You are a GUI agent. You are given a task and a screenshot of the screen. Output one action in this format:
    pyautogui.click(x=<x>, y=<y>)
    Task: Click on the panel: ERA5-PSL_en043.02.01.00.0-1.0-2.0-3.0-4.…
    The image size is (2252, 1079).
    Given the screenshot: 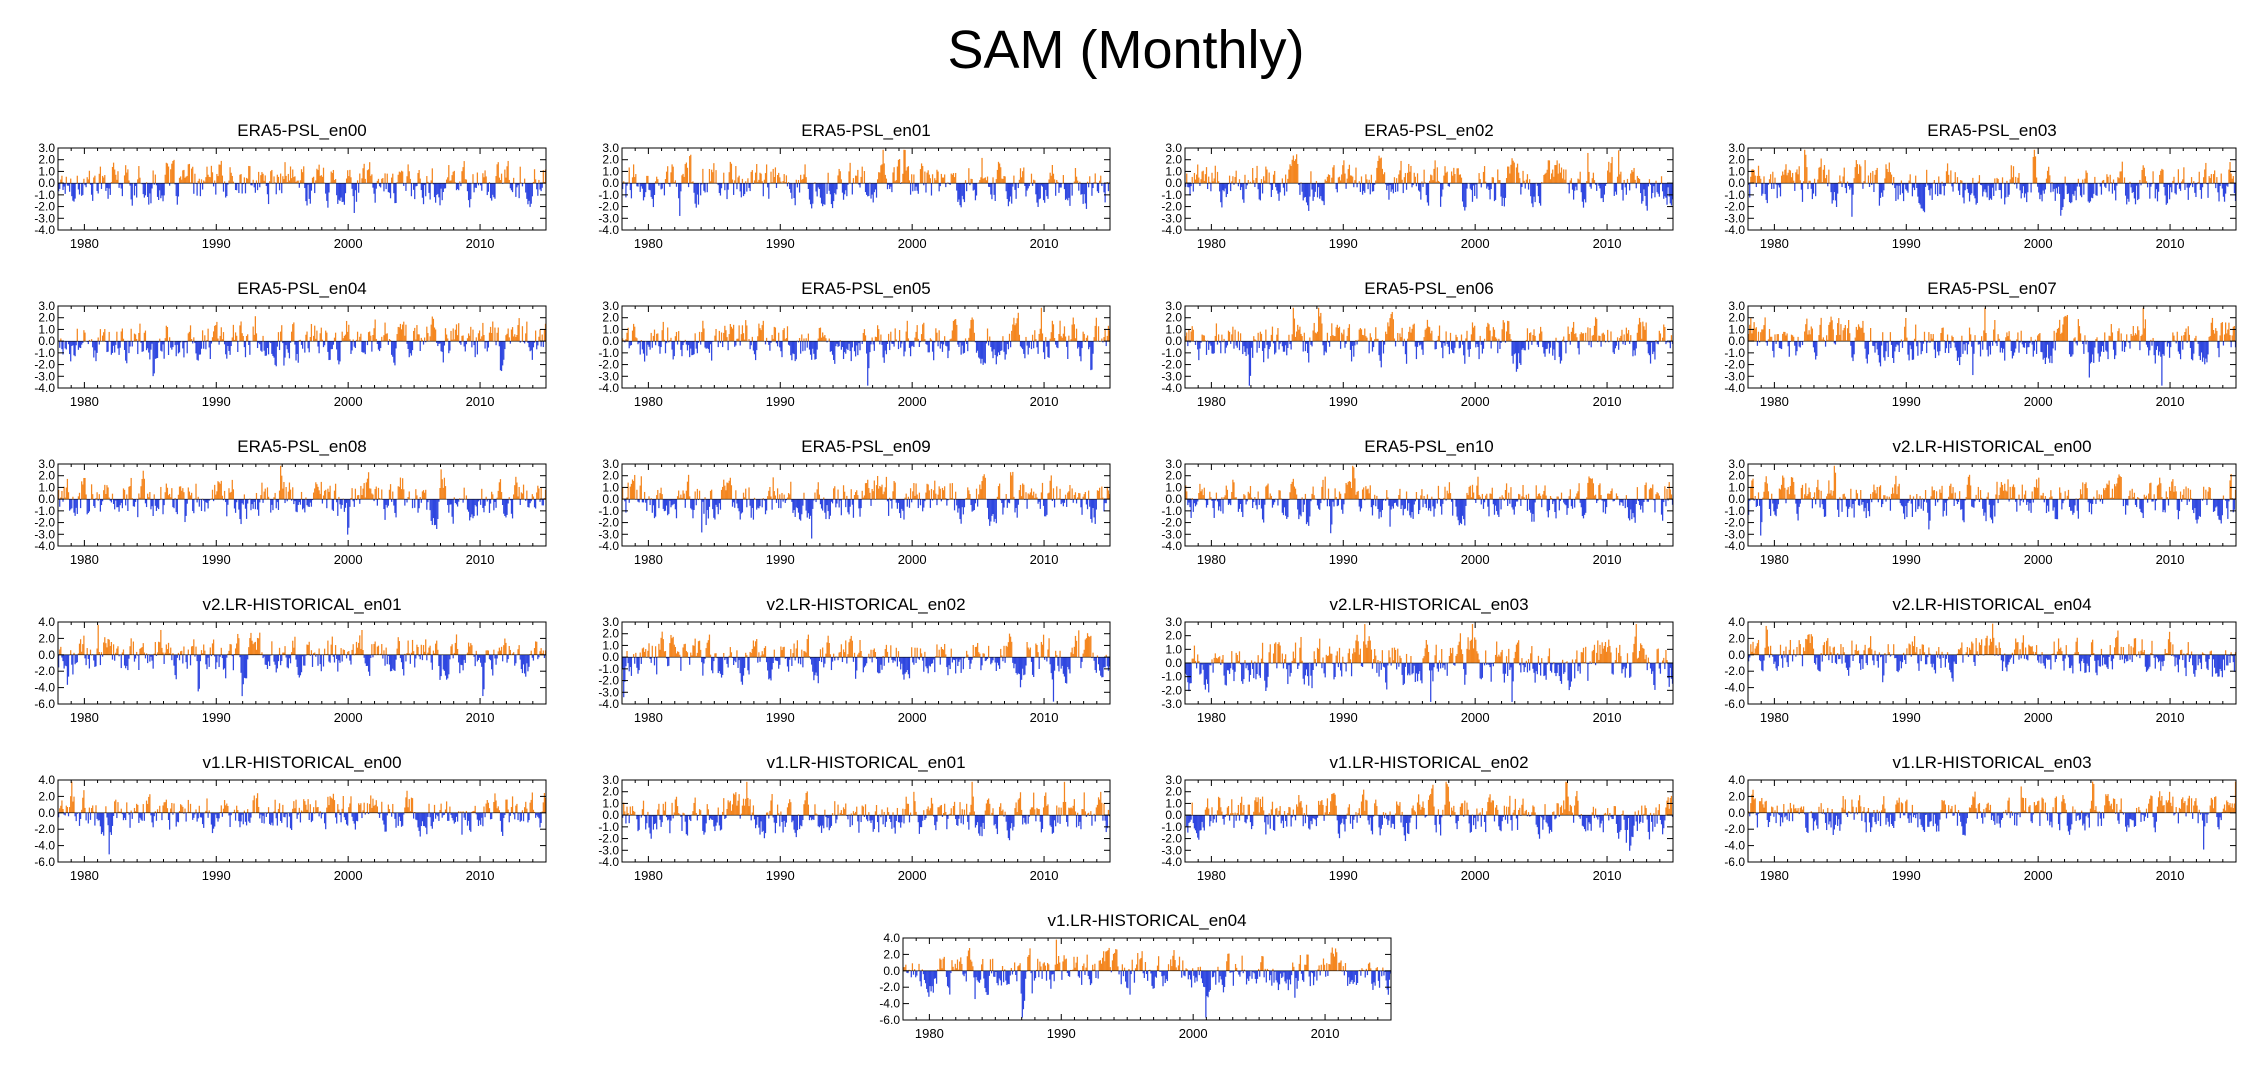 What is the action you would take?
    pyautogui.click(x=290, y=344)
    